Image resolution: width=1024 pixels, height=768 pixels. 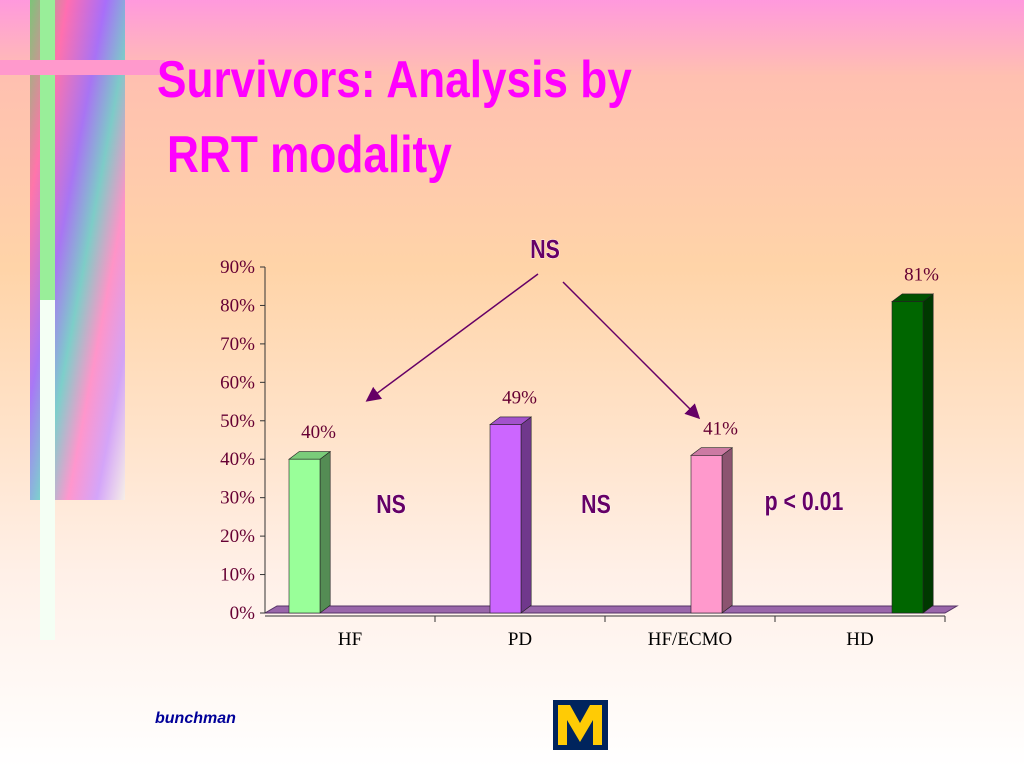 What do you see at coordinates (243, 613) in the screenshot?
I see `y-tick-label: 0%` at bounding box center [243, 613].